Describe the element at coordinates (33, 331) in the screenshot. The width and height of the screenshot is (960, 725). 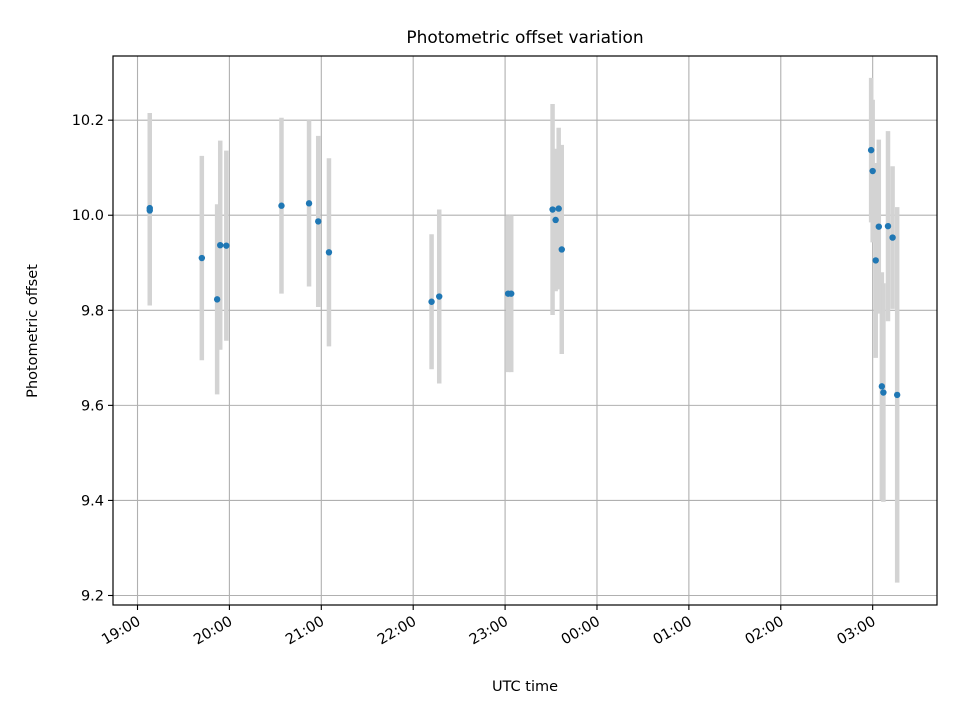
I see `y-axis-label: Photometric offset` at that location.